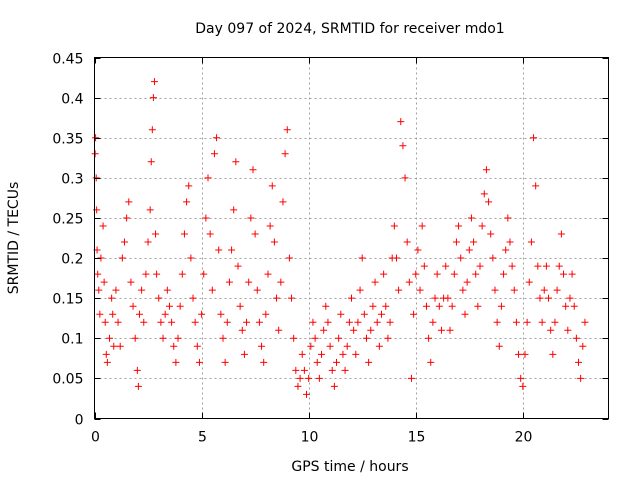 The width and height of the screenshot is (640, 480). I want to click on y-tick-label: 0.45, so click(67, 60).